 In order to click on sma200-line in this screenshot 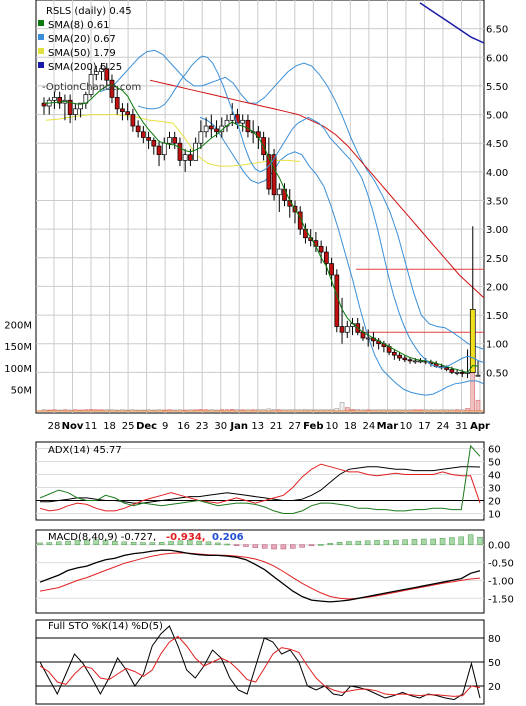, I will do `click(452, 23)`.